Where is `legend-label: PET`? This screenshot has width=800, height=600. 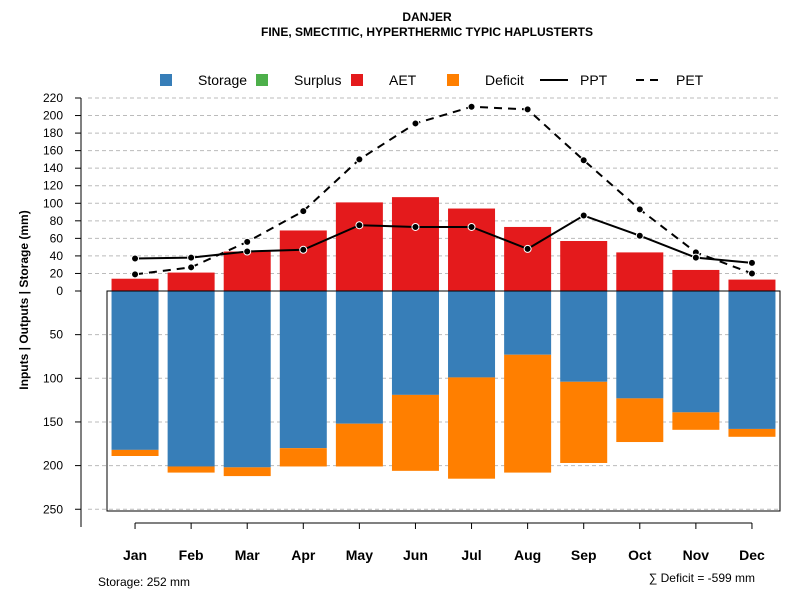
legend-label: PET is located at coordinates (690, 80).